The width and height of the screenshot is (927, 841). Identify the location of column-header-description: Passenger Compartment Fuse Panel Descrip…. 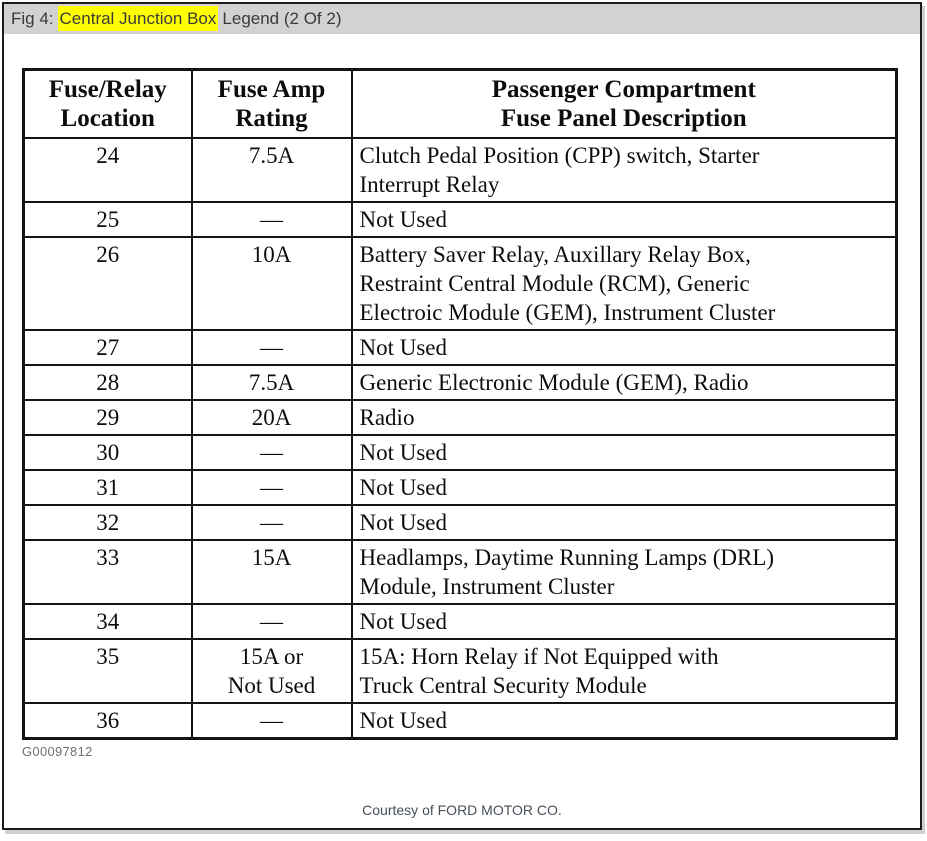
(624, 103).